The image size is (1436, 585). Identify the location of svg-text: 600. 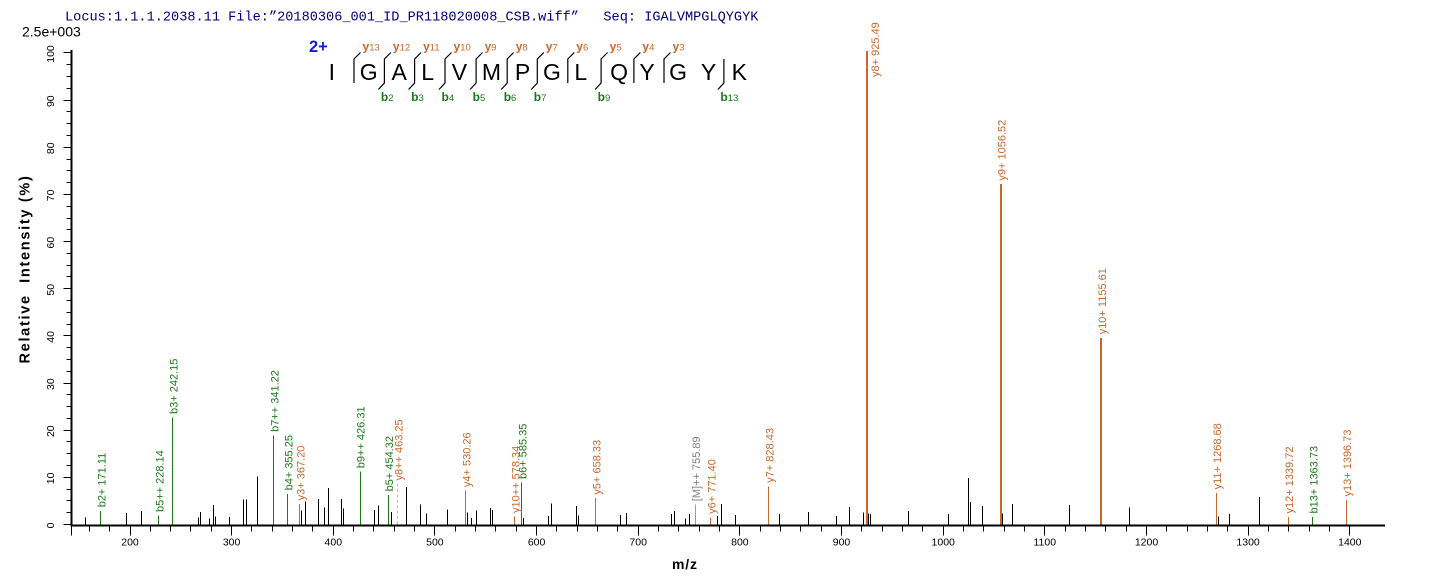
(537, 543).